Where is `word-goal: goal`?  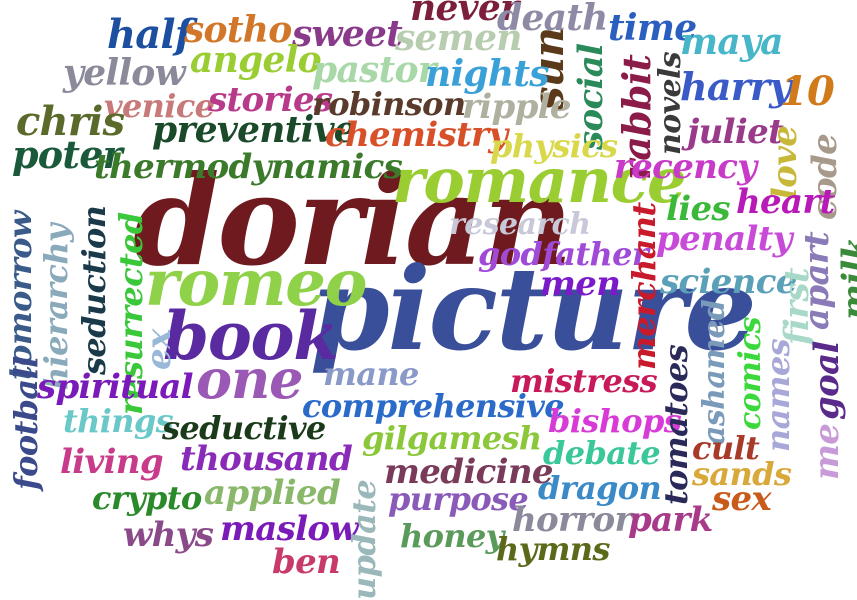 word-goal: goal is located at coordinates (827, 380).